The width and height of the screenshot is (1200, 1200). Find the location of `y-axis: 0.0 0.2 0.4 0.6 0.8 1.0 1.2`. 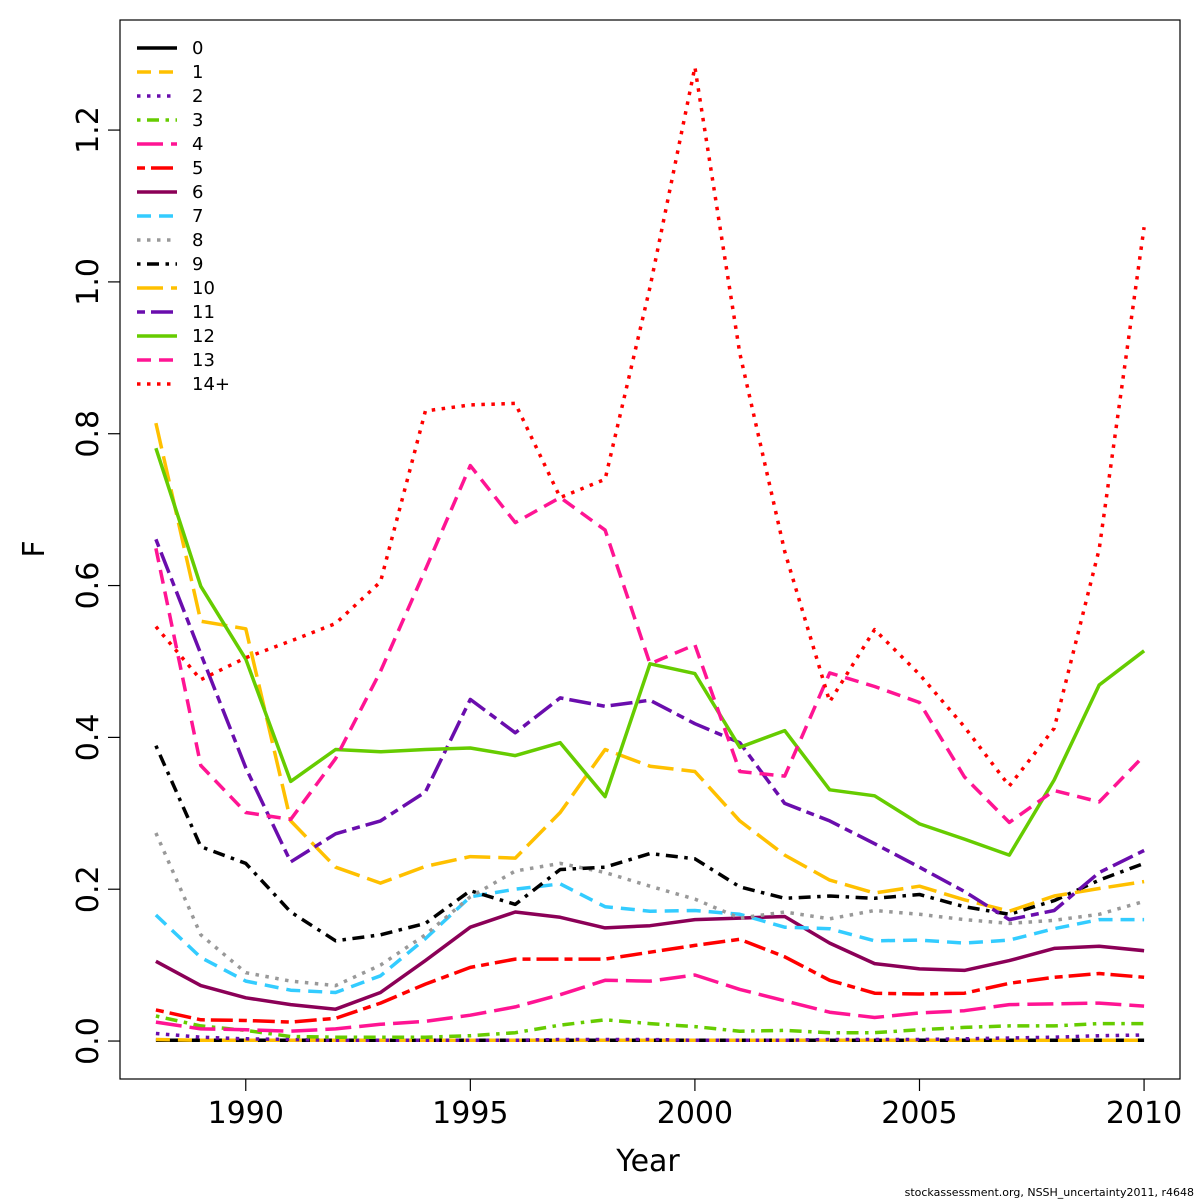

y-axis: 0.0 0.2 0.4 0.6 0.8 1.0 1.2 is located at coordinates (95, 585).